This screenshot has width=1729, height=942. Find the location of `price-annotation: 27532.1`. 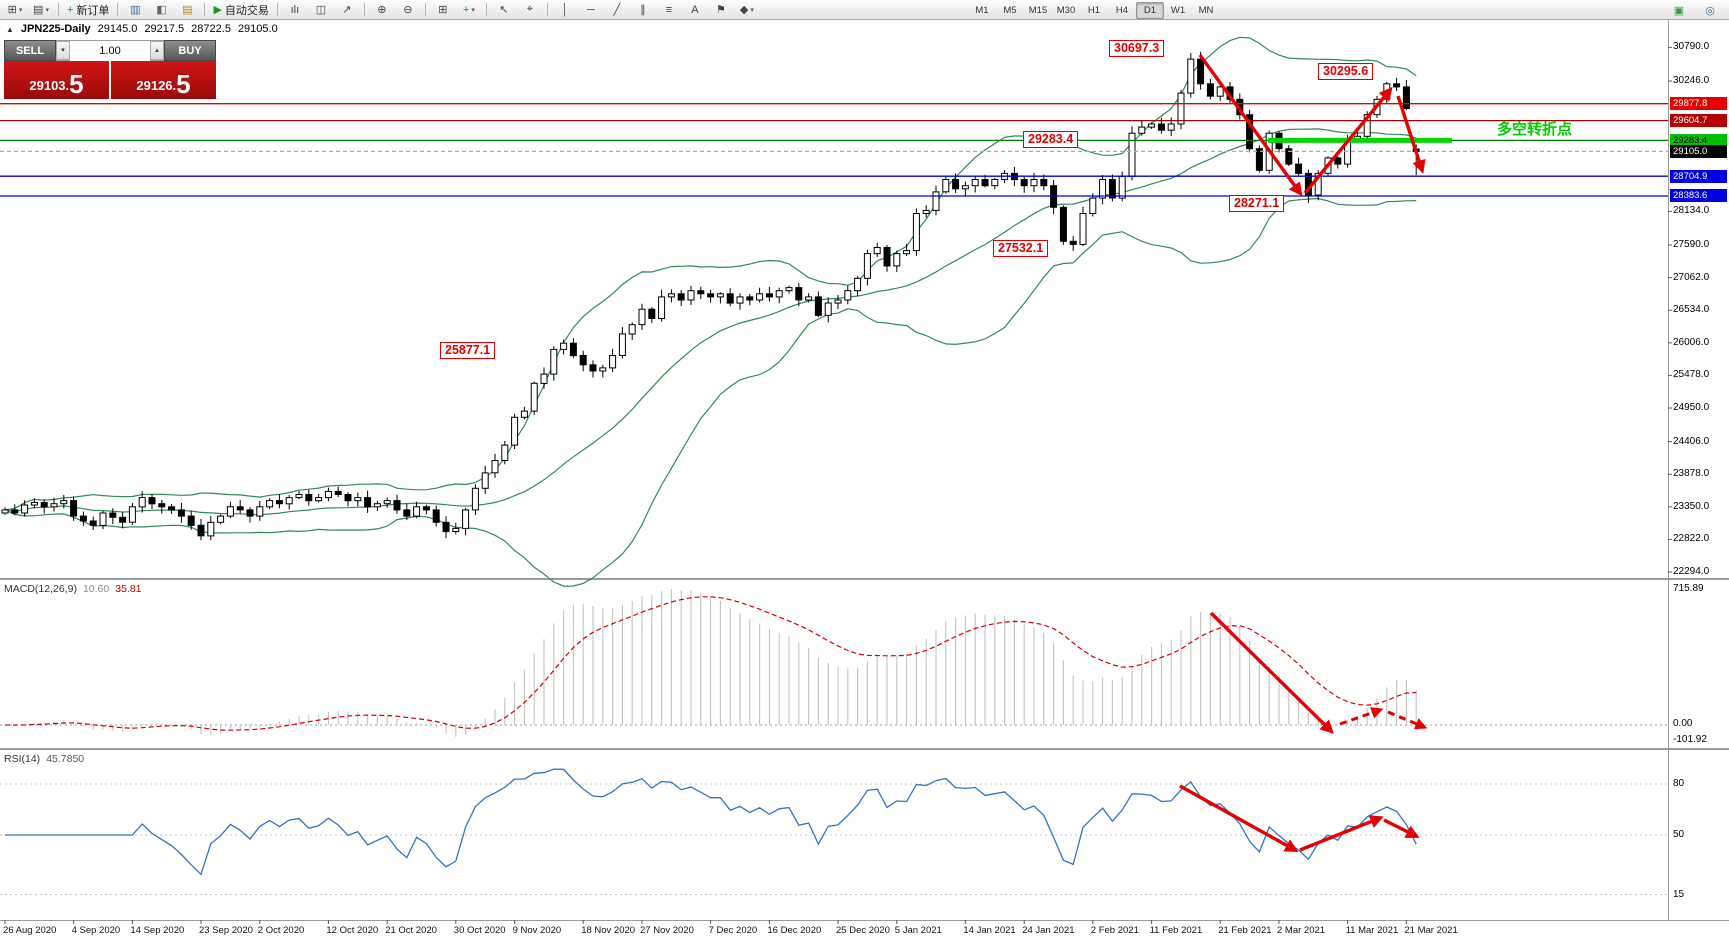

price-annotation: 27532.1 is located at coordinates (1021, 248).